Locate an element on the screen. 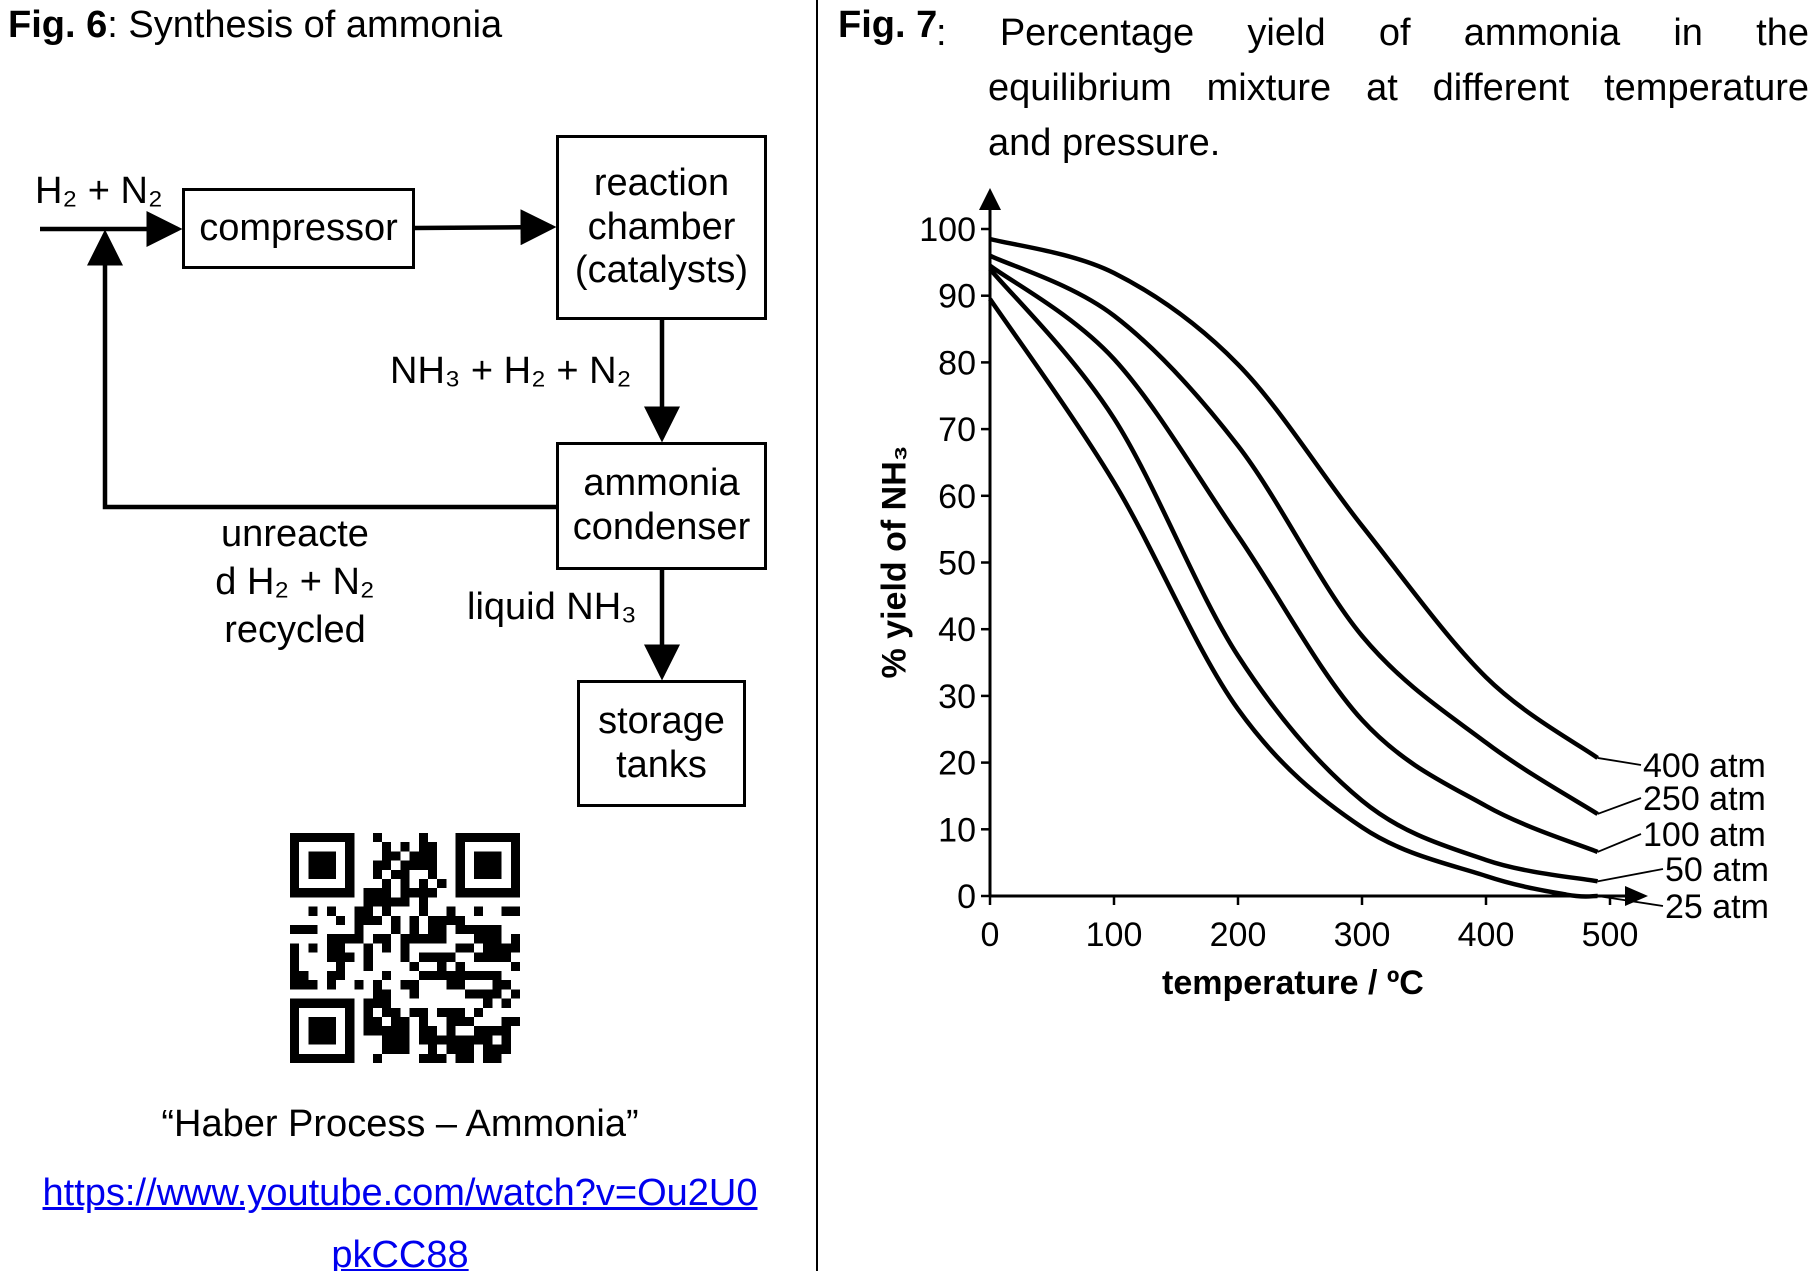 Image resolution: width=1817 pixels, height=1271 pixels. compressor-label: compressor is located at coordinates (298, 227).